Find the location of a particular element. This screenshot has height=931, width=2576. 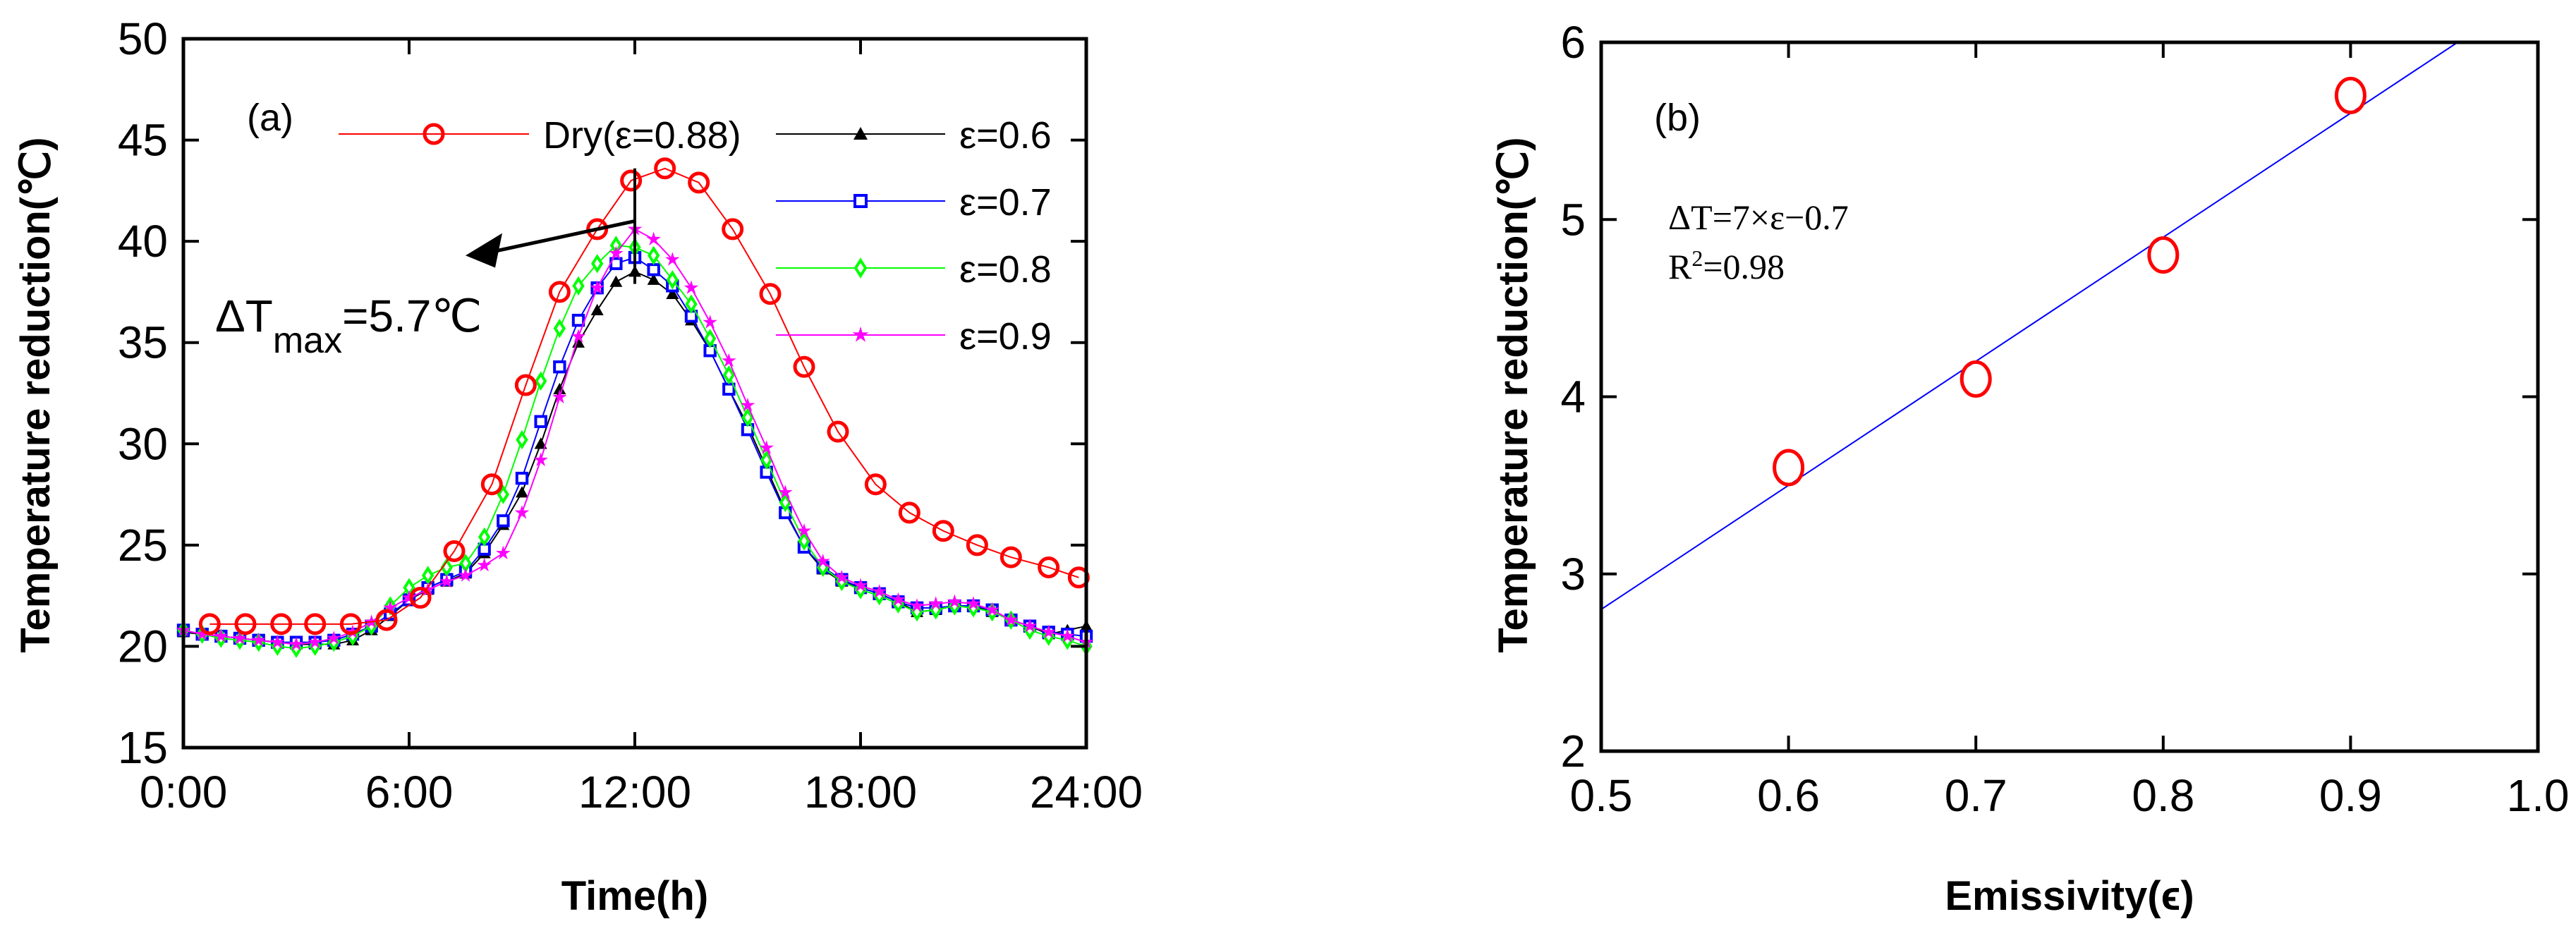

svg-text: R2=0.98 is located at coordinates (1726, 265).